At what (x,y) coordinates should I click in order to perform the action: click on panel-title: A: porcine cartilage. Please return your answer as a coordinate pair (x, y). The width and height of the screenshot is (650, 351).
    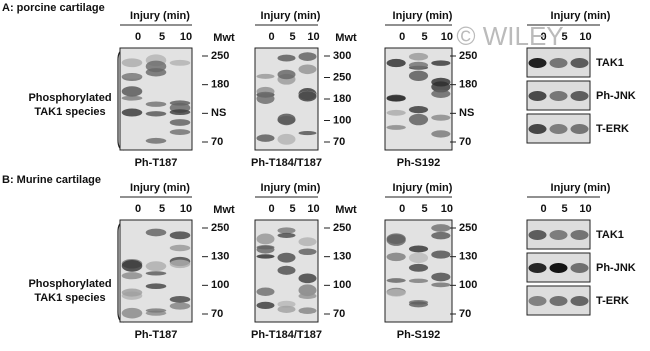
    Looking at the image, I should click on (53, 8).